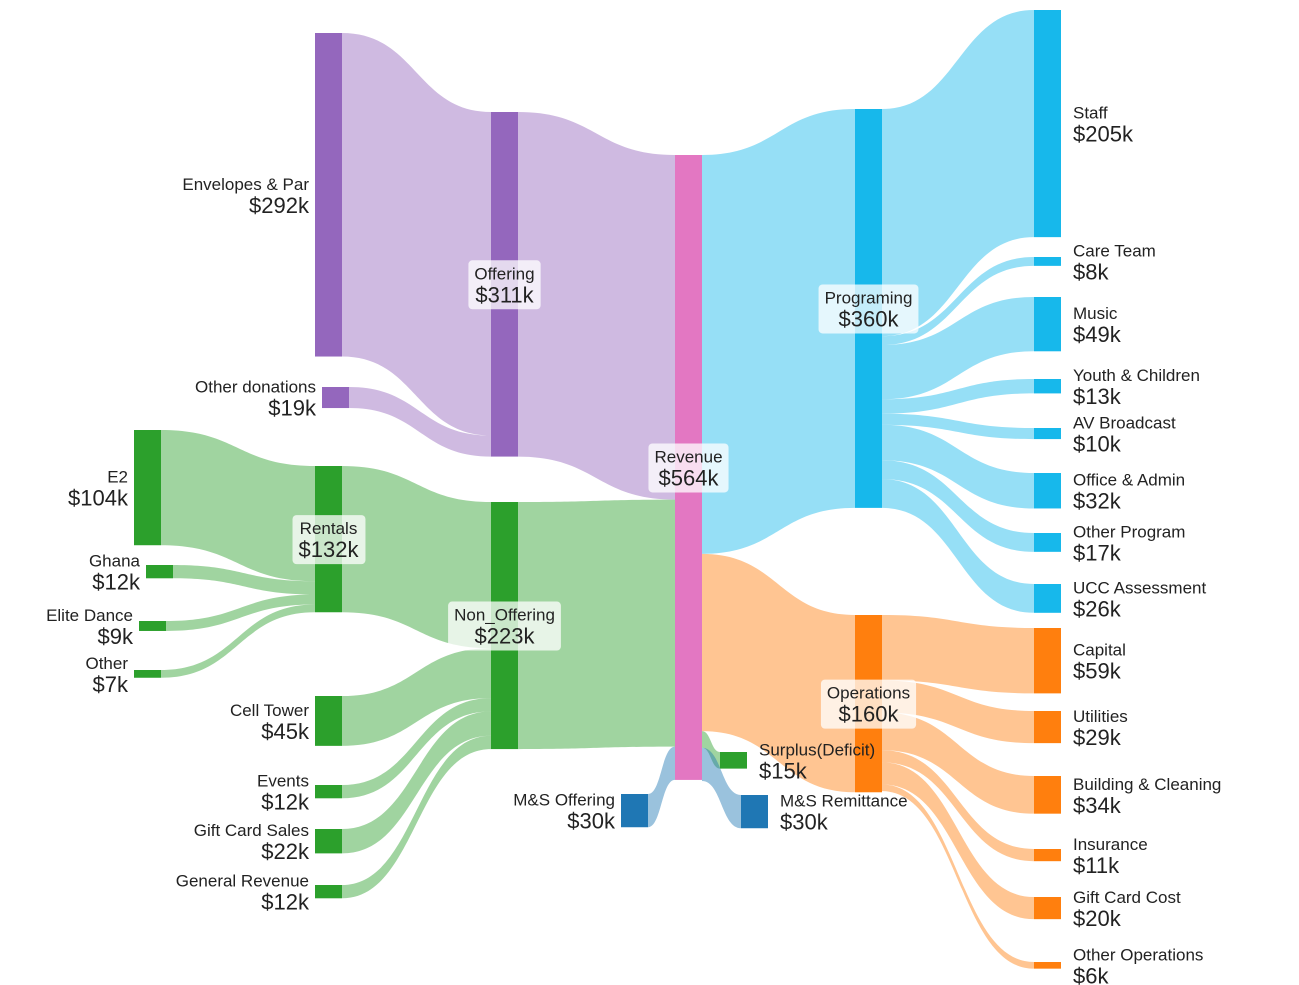 The height and width of the screenshot is (985, 1299). I want to click on node-value: $104k, so click(98, 498).